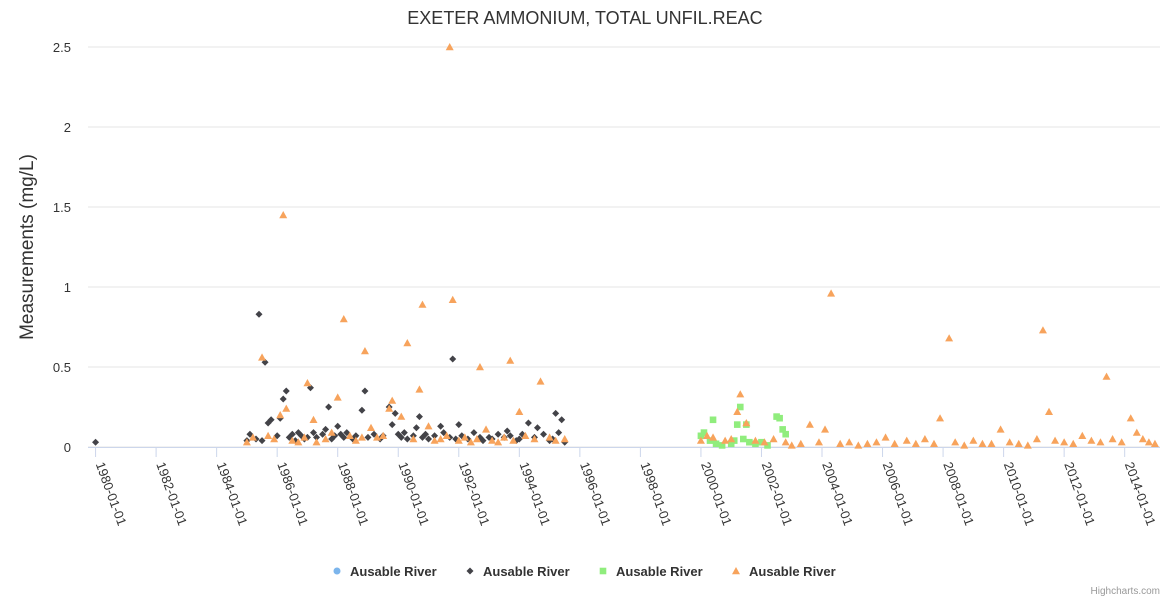 This screenshot has width=1170, height=600. What do you see at coordinates (393, 571) in the screenshot?
I see `legend-label: Ausable River` at bounding box center [393, 571].